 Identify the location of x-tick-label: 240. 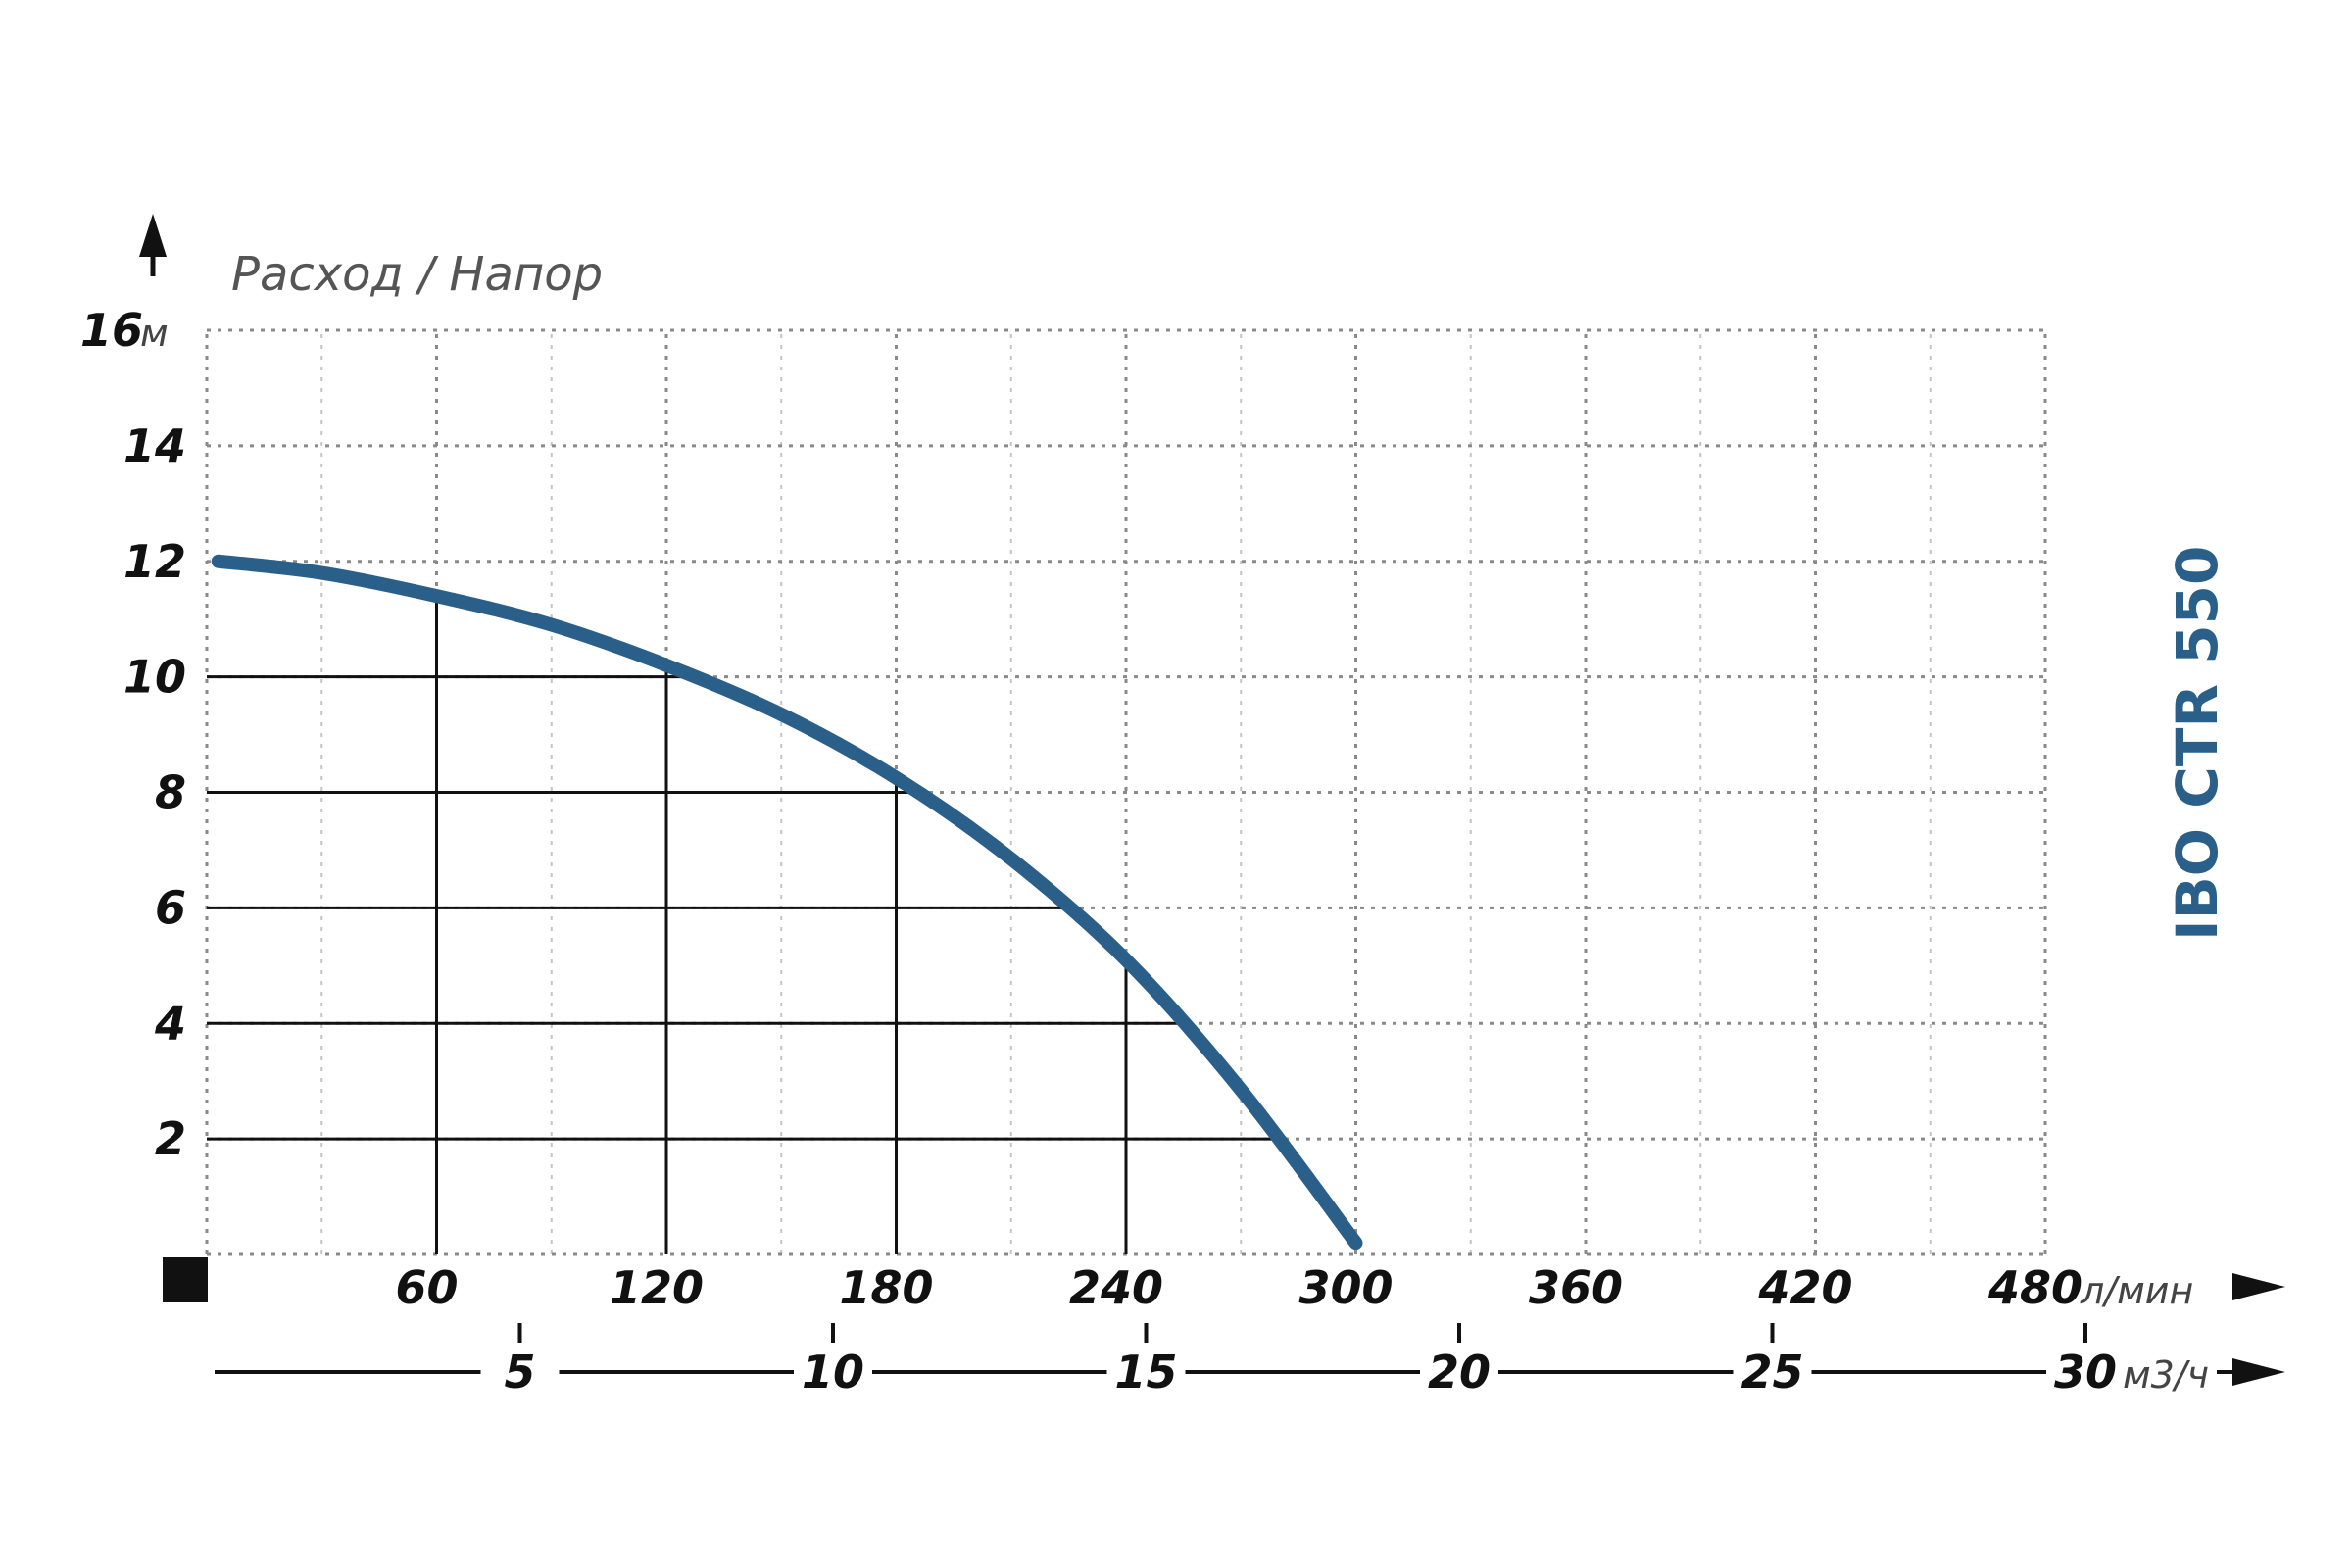
(1116, 1287).